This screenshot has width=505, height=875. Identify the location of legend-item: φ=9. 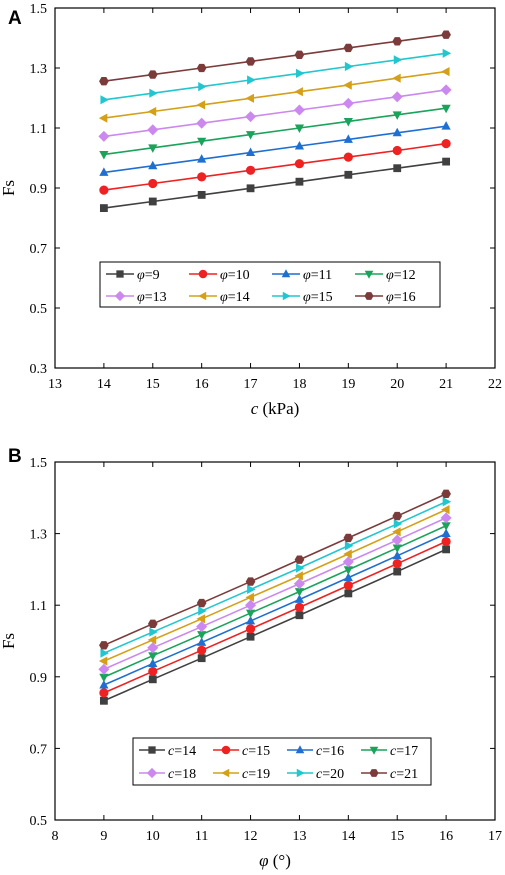
(133, 275).